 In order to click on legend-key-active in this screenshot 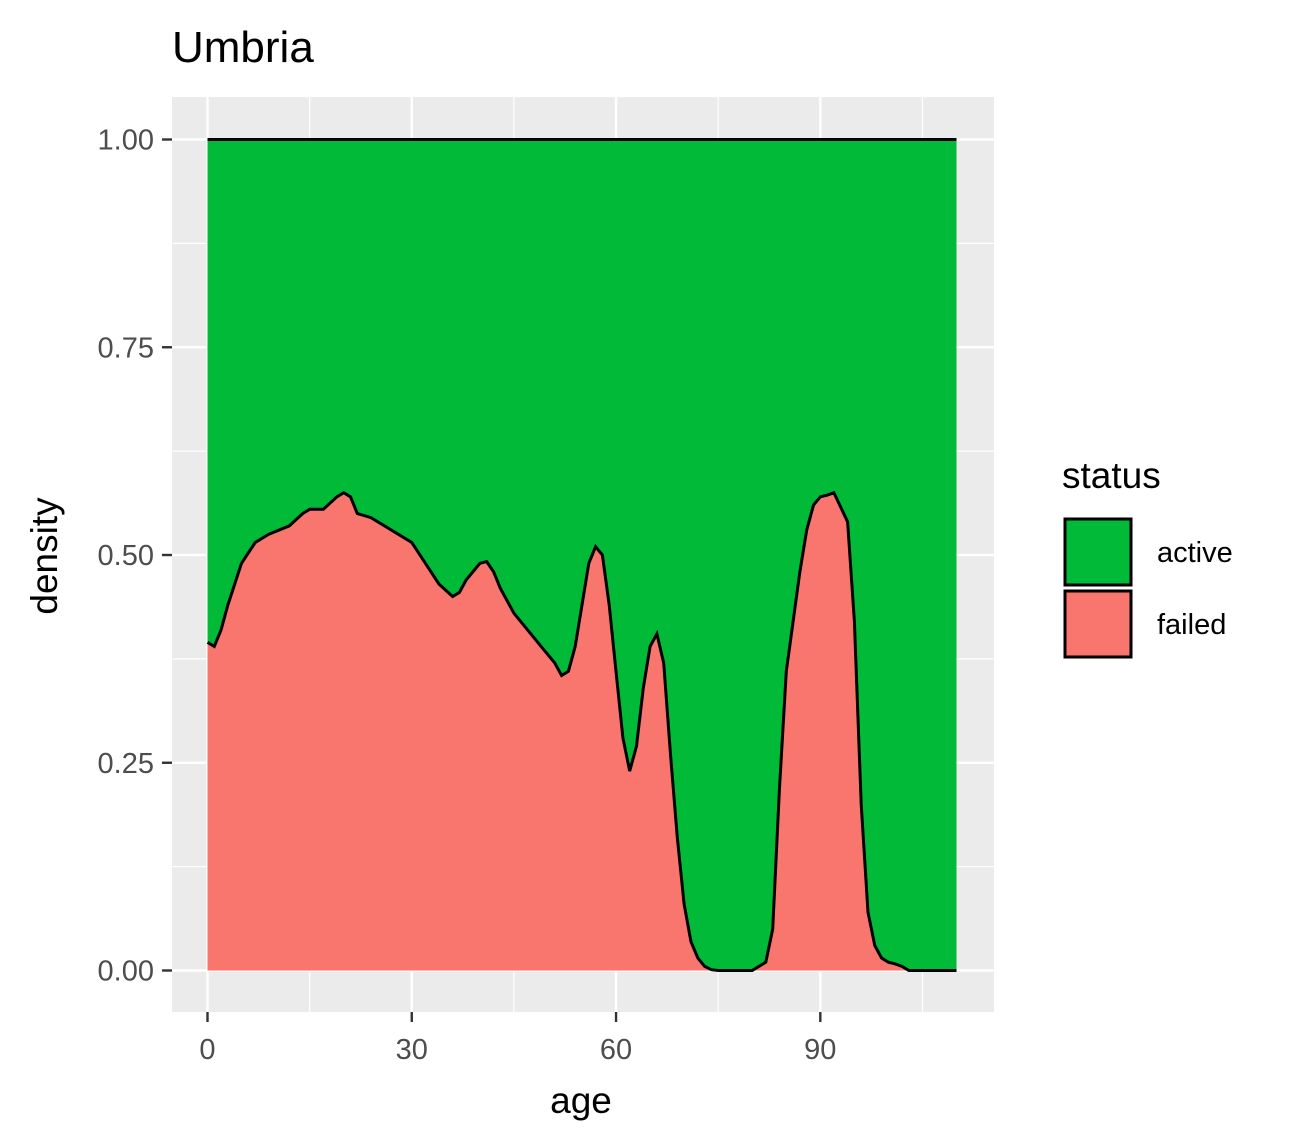, I will do `click(1098, 552)`.